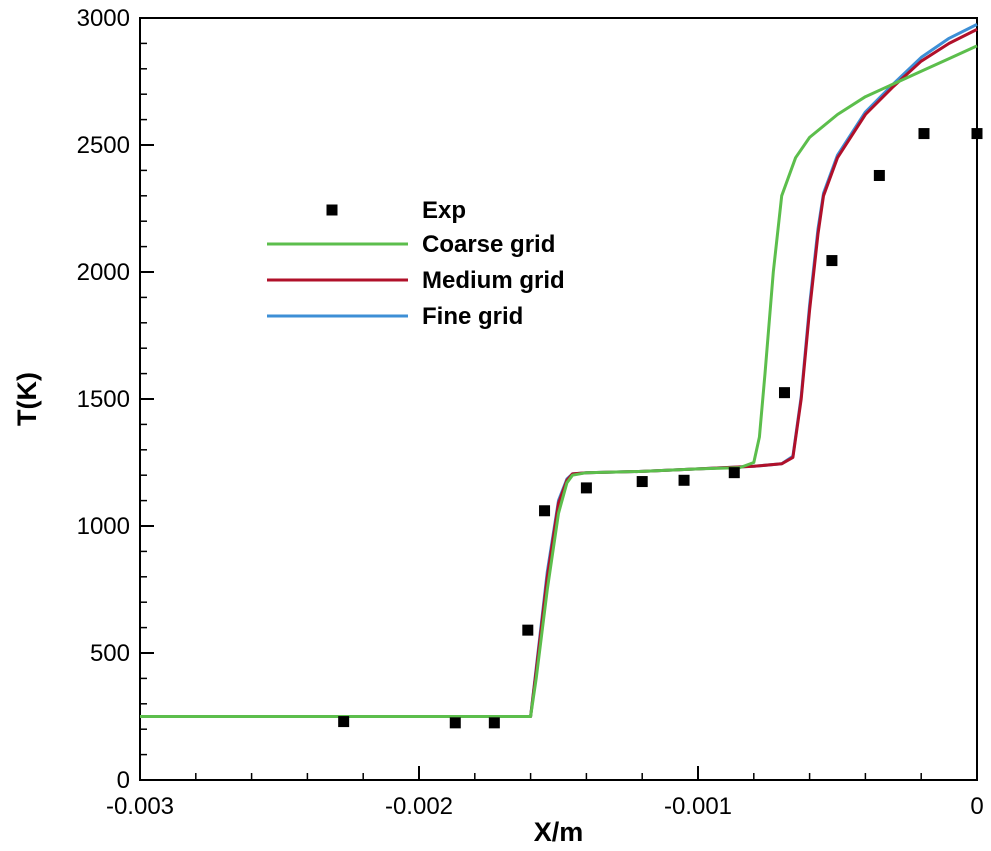  What do you see at coordinates (416, 263) in the screenshot?
I see `legend: Exp Coarse grid Medium grid Fine grid` at bounding box center [416, 263].